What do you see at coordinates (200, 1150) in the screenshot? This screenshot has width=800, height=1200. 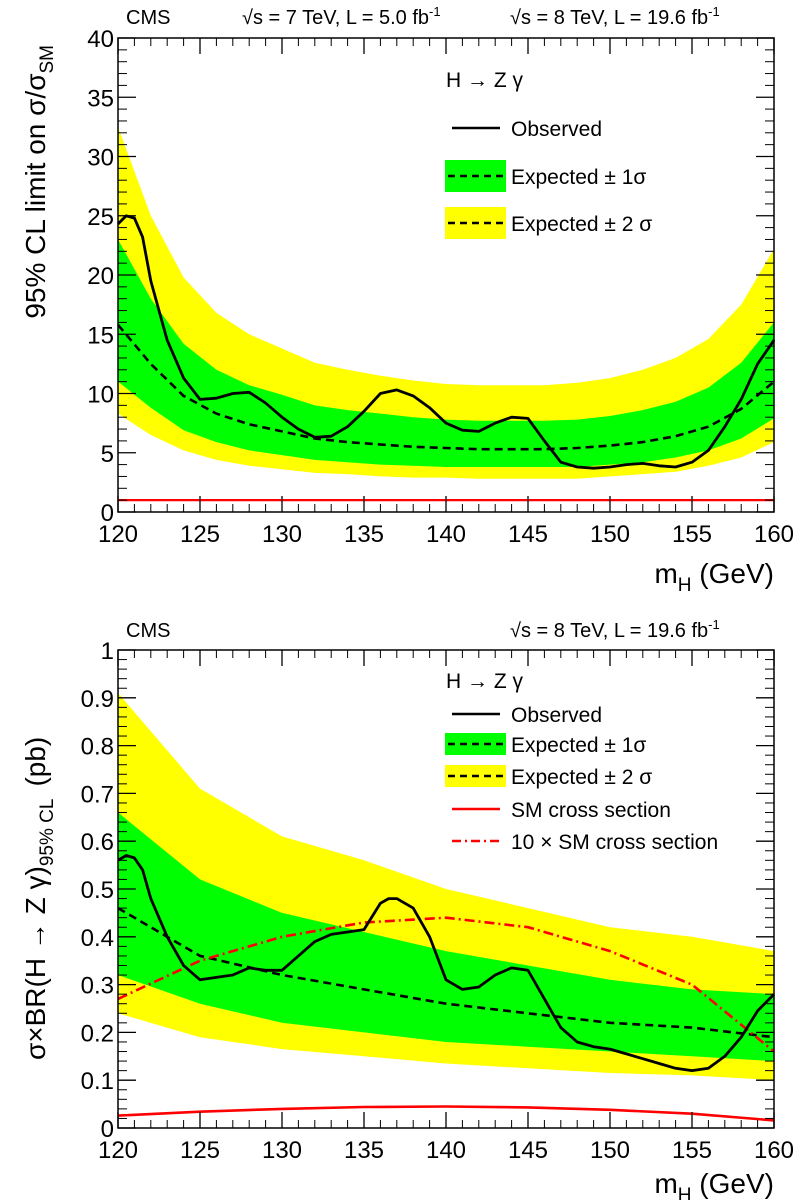 I see `bottom-x-tick-label: 125` at bounding box center [200, 1150].